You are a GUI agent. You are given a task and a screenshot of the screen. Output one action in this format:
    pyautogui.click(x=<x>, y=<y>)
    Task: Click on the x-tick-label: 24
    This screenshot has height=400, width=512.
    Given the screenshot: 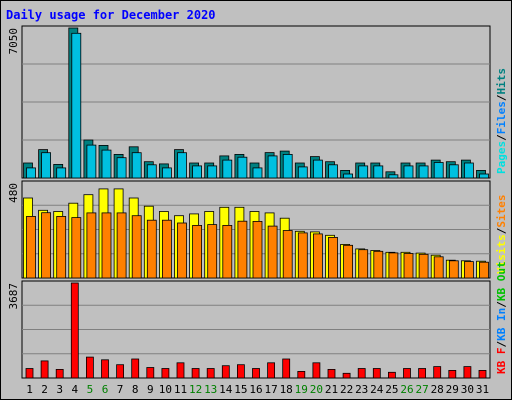 What is the action you would take?
    pyautogui.click(x=377, y=389)
    